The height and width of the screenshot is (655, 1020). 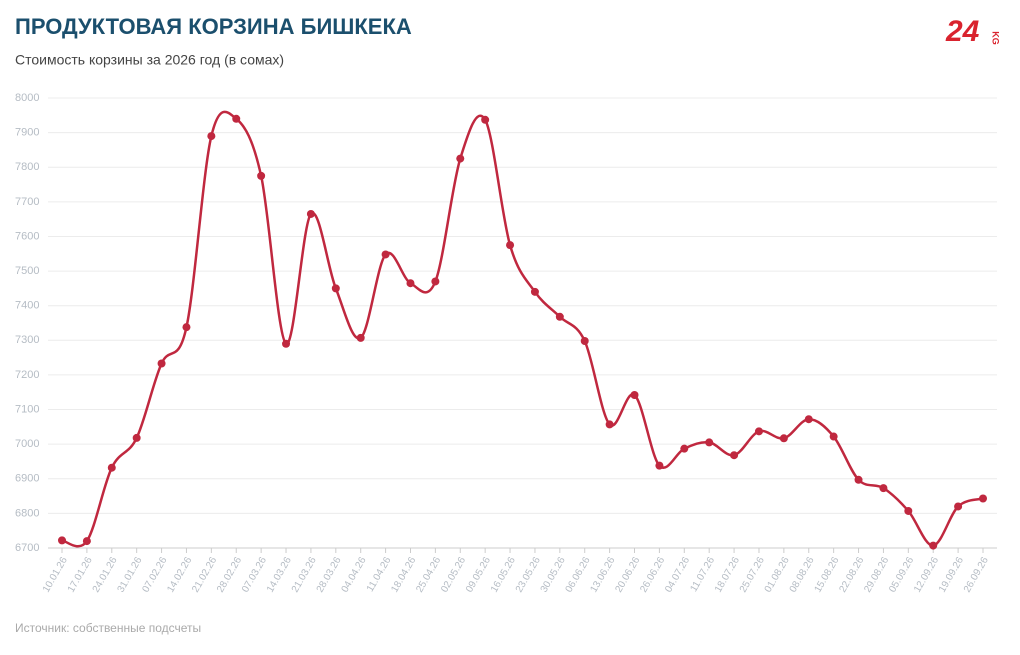 What do you see at coordinates (213, 26) in the screenshot?
I see `chart-title: ПРОДУКТОВАЯ КОРЗИНА БИШКЕКА` at bounding box center [213, 26].